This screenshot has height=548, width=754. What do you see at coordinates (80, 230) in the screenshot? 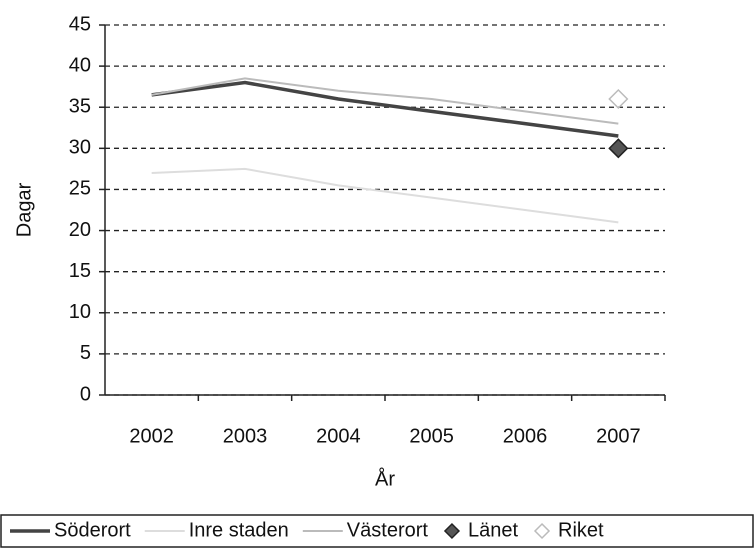
I see `y-tick-label: 20` at bounding box center [80, 230].